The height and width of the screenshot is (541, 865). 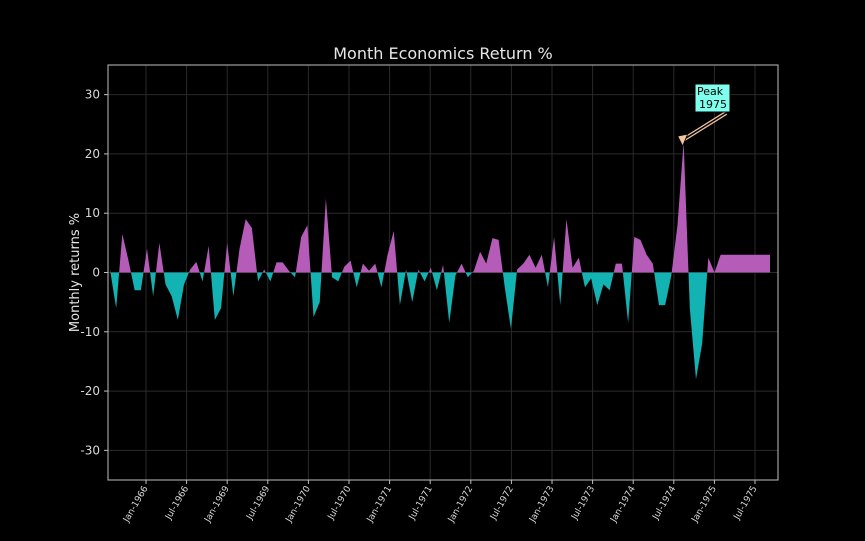 I want to click on y-tick-label: 10, so click(x=92, y=213).